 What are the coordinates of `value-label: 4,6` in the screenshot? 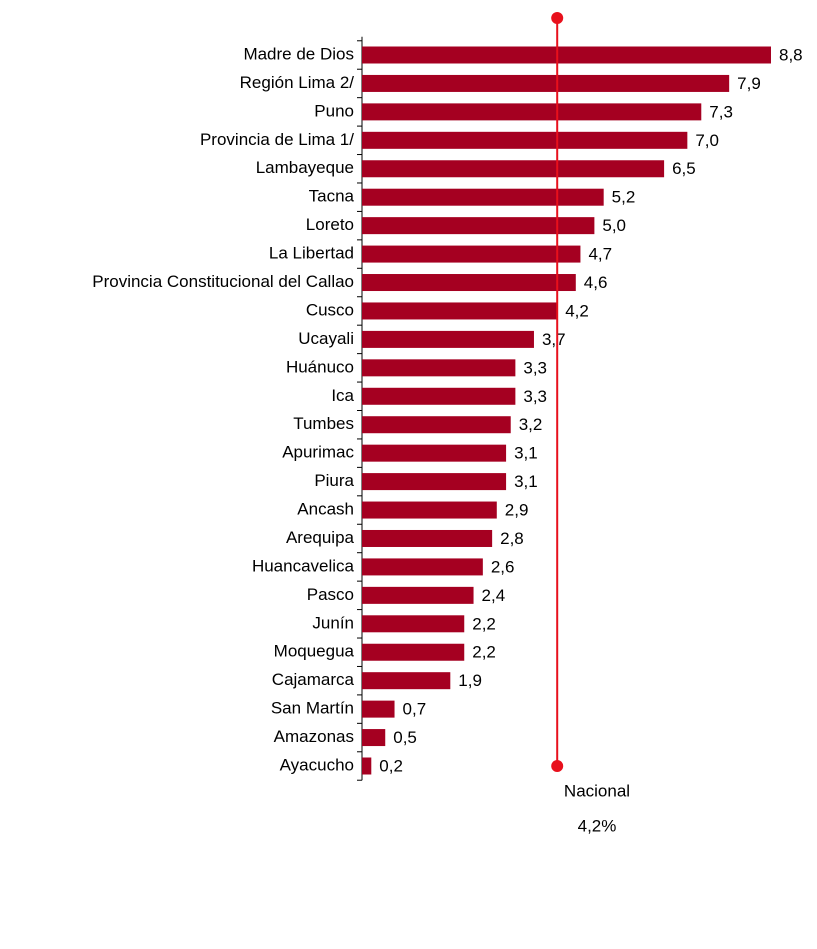 It's located at (596, 282).